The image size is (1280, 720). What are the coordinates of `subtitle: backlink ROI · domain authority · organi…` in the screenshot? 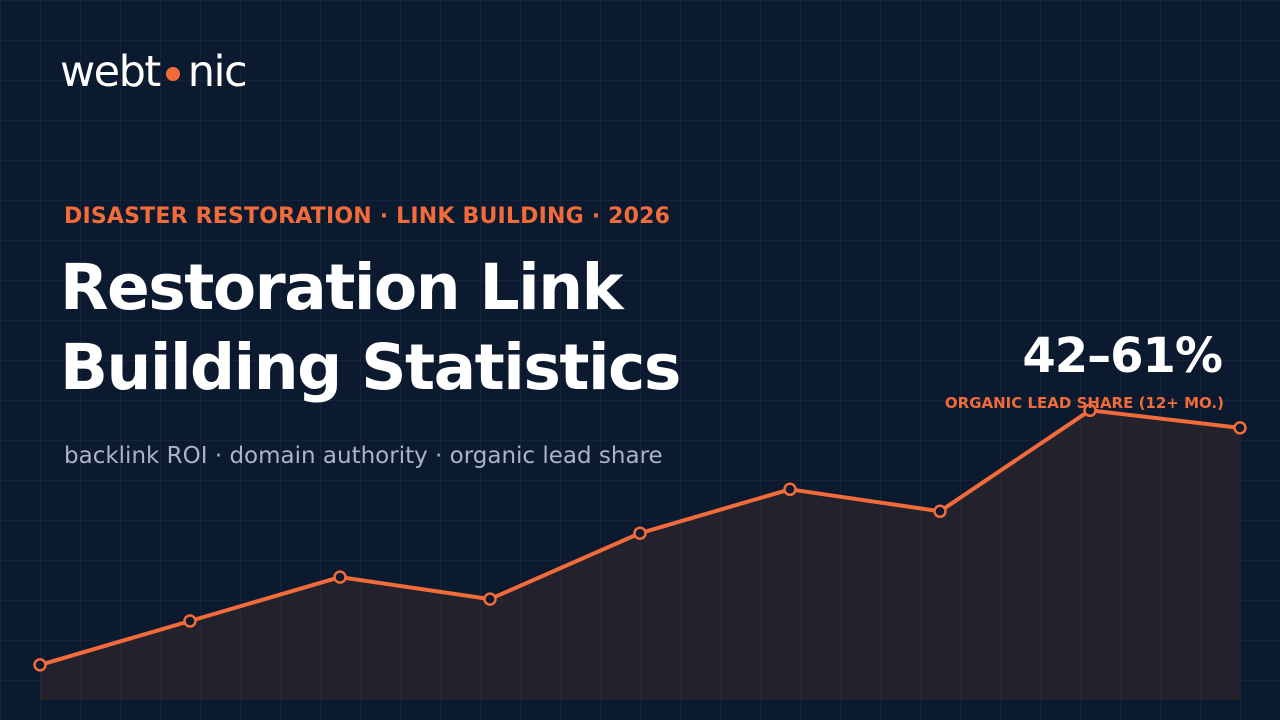 It's located at (363, 456).